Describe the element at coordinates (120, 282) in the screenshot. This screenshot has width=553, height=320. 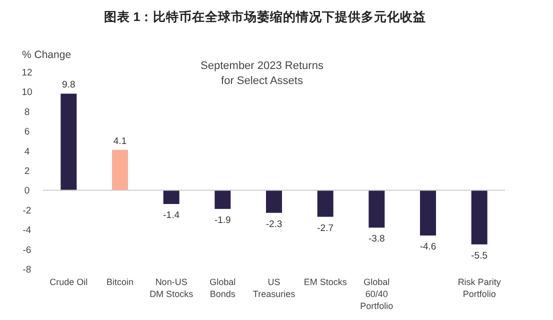
I see `x-tick-label: Bitcoin` at that location.